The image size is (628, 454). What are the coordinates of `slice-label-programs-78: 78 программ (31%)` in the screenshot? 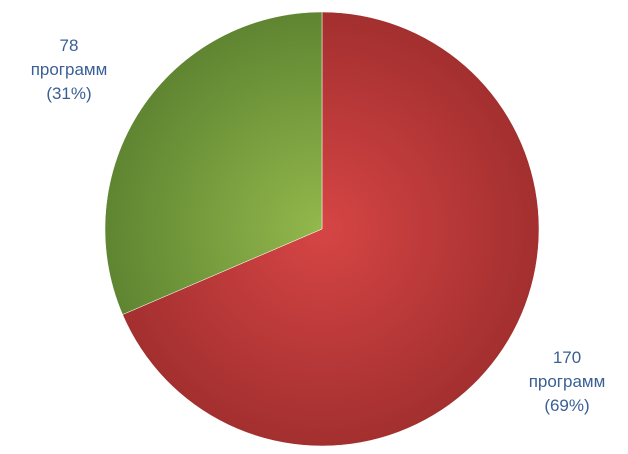 It's located at (69, 70).